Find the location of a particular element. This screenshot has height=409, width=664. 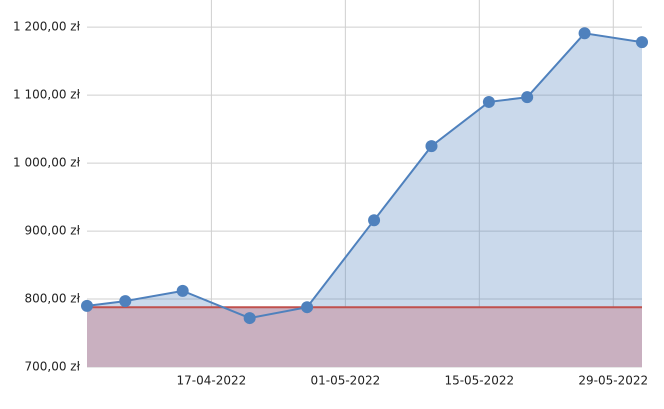

y-tick-label: 800,00 zł is located at coordinates (52, 299).